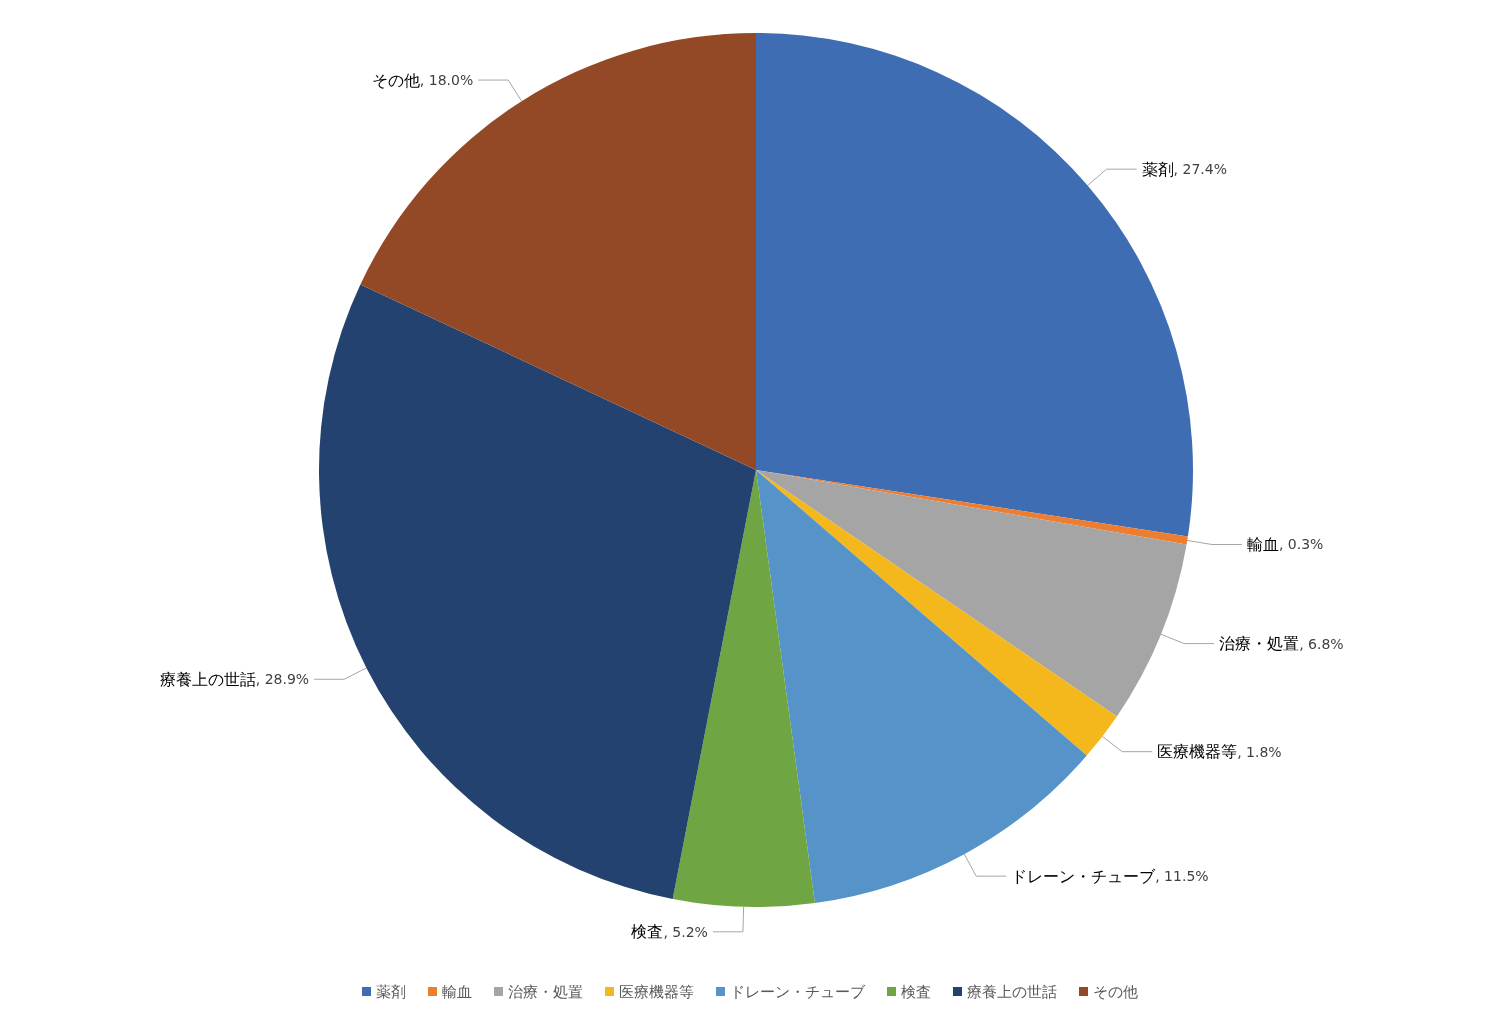  What do you see at coordinates (1115, 991) in the screenshot?
I see `legend-label: その他` at bounding box center [1115, 991].